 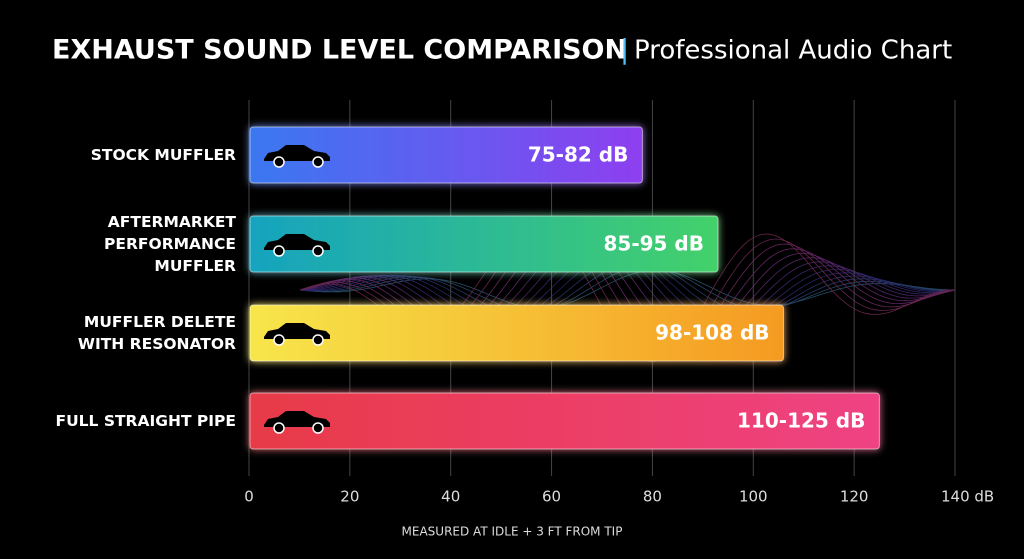 What do you see at coordinates (551, 497) in the screenshot?
I see `x-tick-label: 60` at bounding box center [551, 497].